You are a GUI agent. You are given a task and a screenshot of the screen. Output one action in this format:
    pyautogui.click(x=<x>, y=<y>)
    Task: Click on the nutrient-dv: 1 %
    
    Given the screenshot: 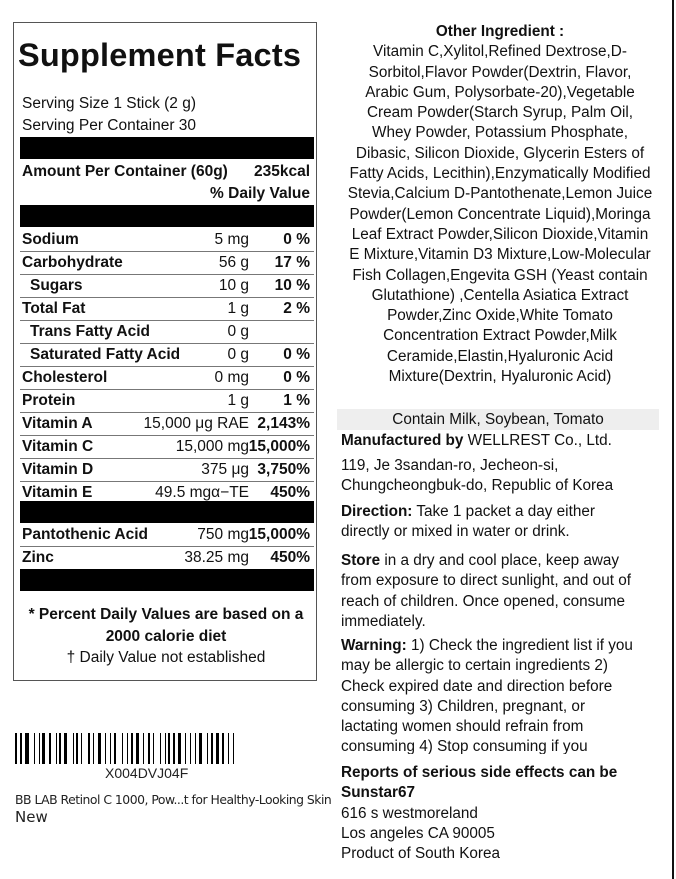 What is the action you would take?
    pyautogui.click(x=296, y=400)
    